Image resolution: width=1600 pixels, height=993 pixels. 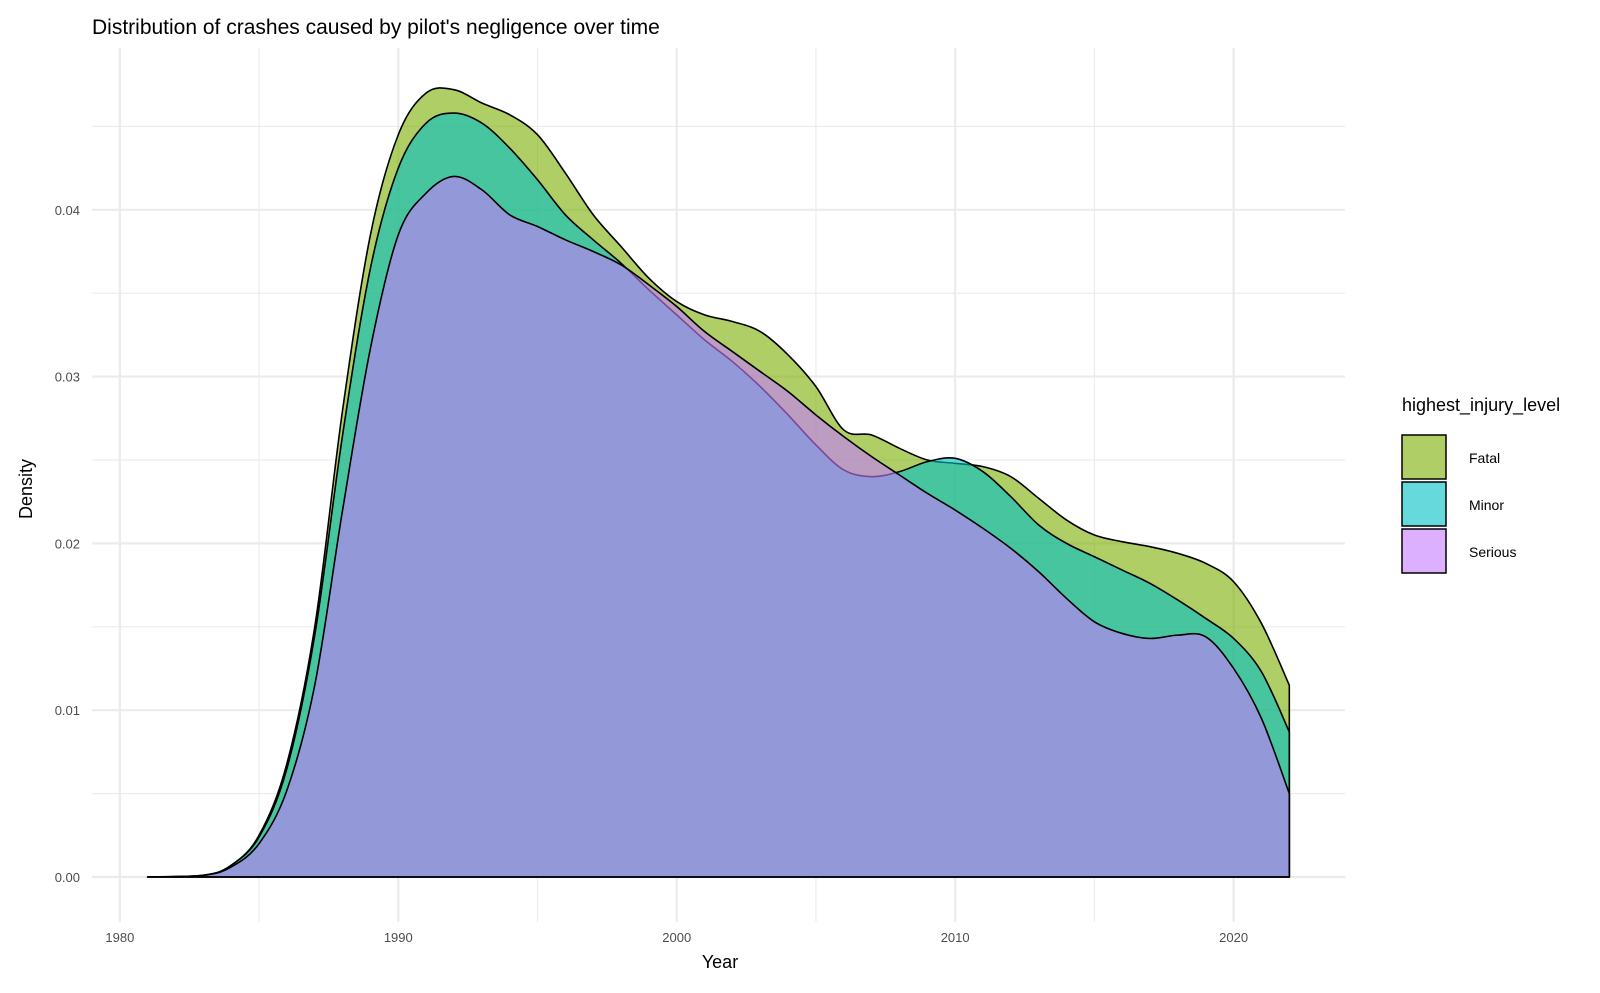 What do you see at coordinates (398, 937) in the screenshot?
I see `x-tick-label: 1990` at bounding box center [398, 937].